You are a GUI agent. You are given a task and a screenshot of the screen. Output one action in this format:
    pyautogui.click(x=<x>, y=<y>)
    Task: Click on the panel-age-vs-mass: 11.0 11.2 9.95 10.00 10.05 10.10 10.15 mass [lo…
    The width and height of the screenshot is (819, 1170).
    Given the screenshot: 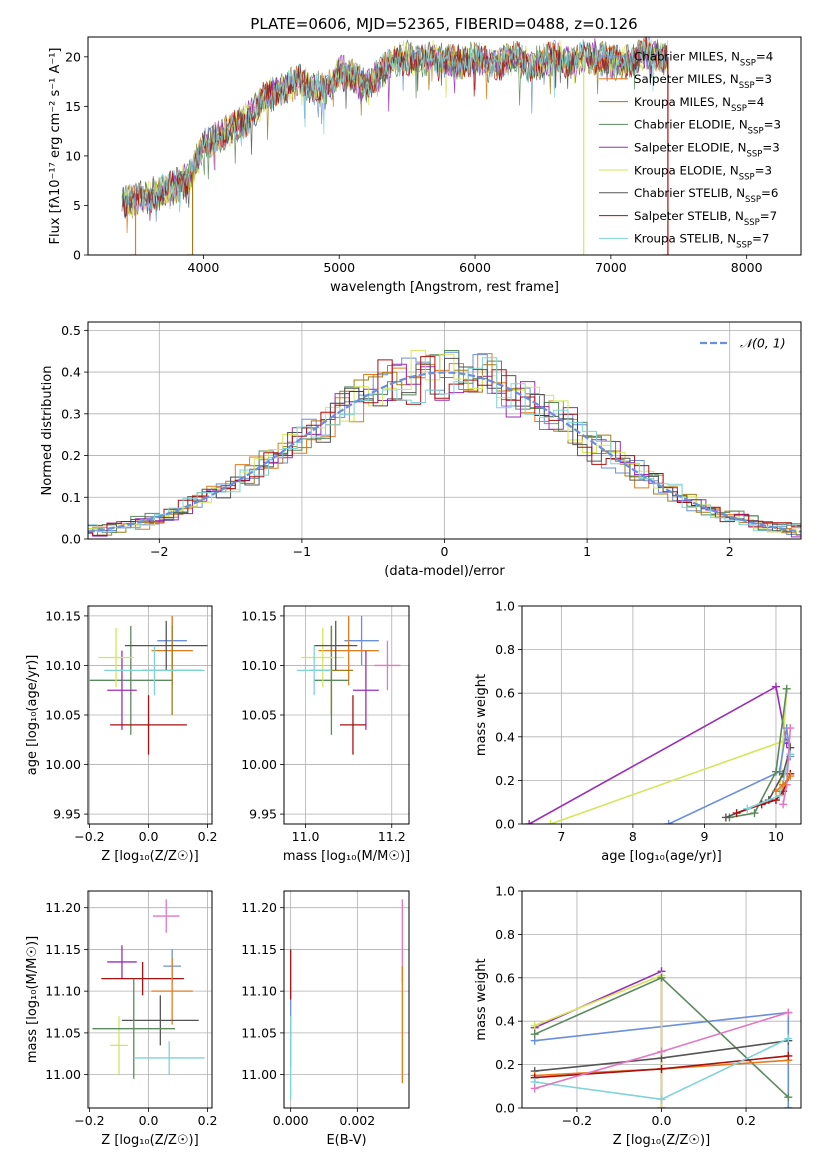 What is the action you would take?
    pyautogui.click(x=325, y=734)
    